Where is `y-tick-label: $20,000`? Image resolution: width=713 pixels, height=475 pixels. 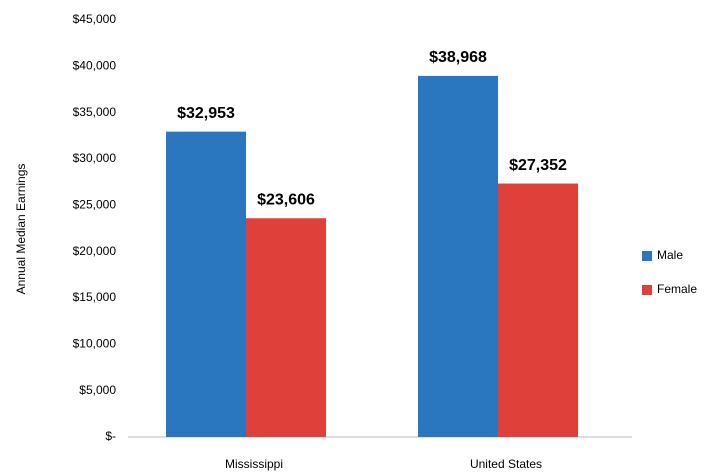 y-tick-label: $20,000 is located at coordinates (95, 251).